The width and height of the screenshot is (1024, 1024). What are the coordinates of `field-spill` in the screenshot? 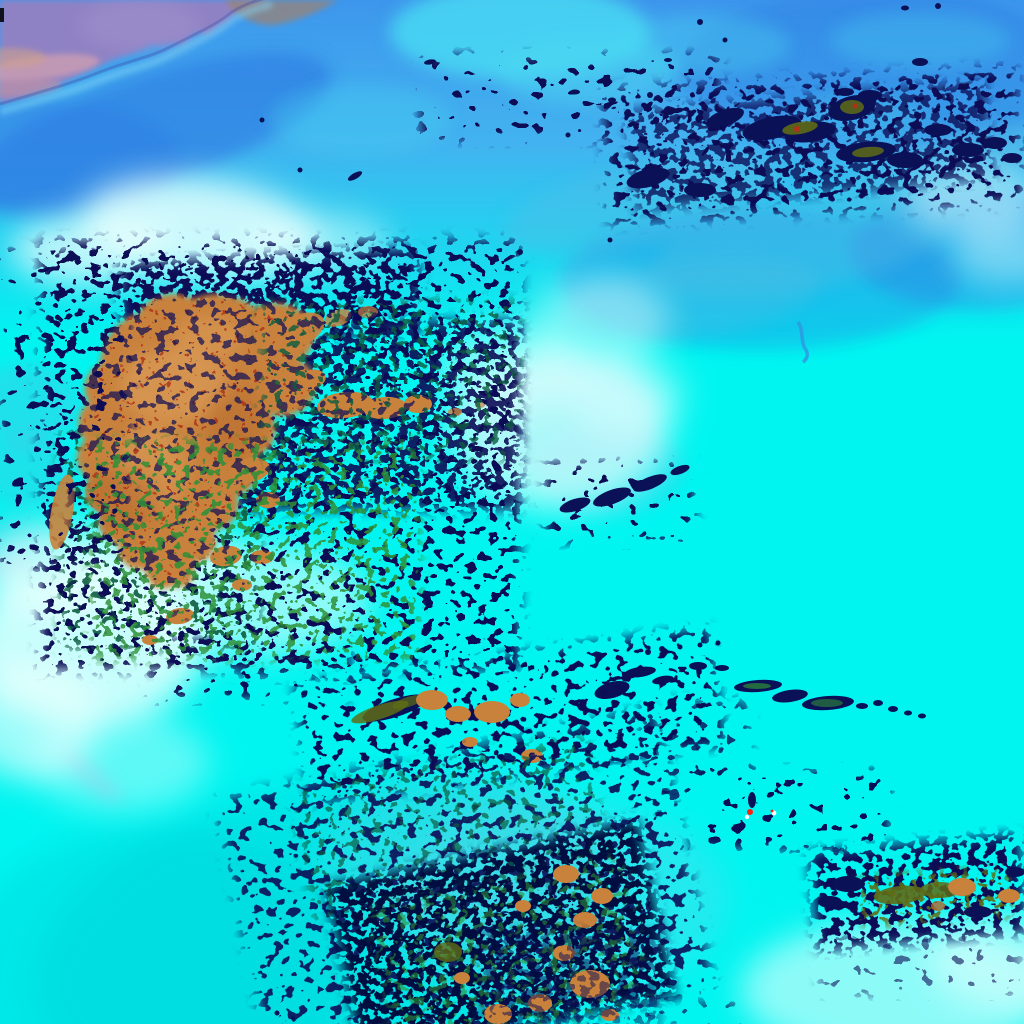 It's located at (695, 755).